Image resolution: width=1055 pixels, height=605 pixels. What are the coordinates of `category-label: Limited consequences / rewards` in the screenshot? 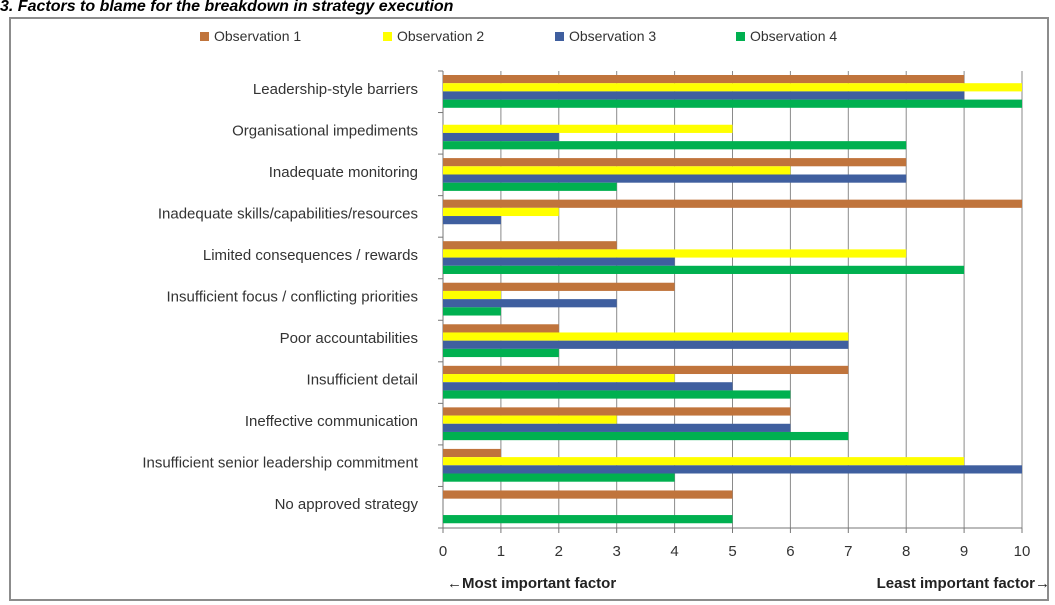 It's located at (310, 255).